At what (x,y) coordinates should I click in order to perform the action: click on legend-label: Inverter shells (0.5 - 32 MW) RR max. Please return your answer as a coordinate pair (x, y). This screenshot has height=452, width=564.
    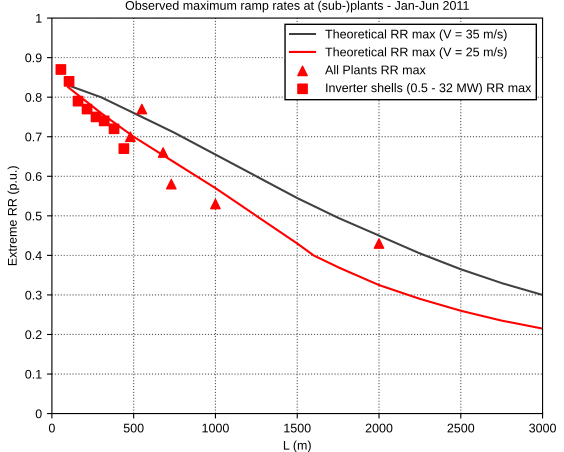
    Looking at the image, I should click on (429, 89).